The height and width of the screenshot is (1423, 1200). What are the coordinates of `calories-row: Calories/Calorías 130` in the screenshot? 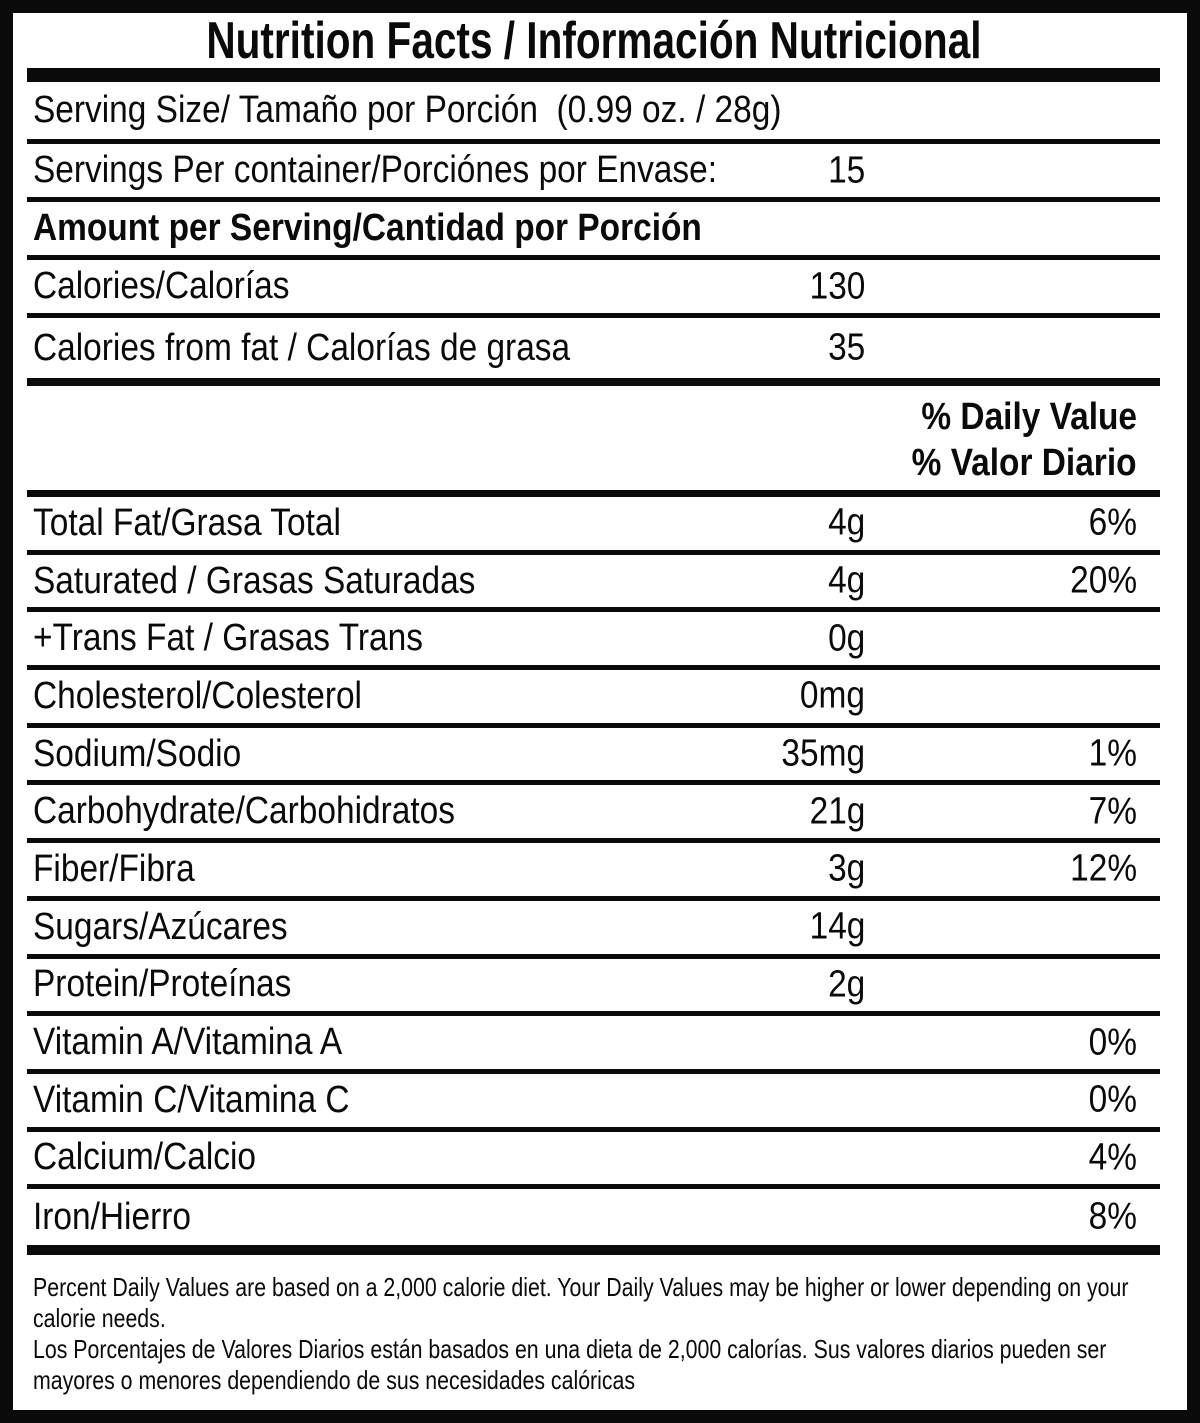 It's located at (593, 289).